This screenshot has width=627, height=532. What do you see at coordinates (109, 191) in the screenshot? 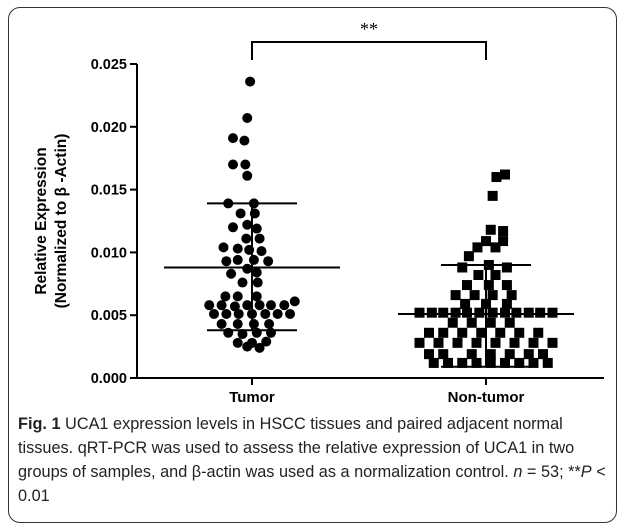
I see `y-tick-label: 0.015` at bounding box center [109, 191].